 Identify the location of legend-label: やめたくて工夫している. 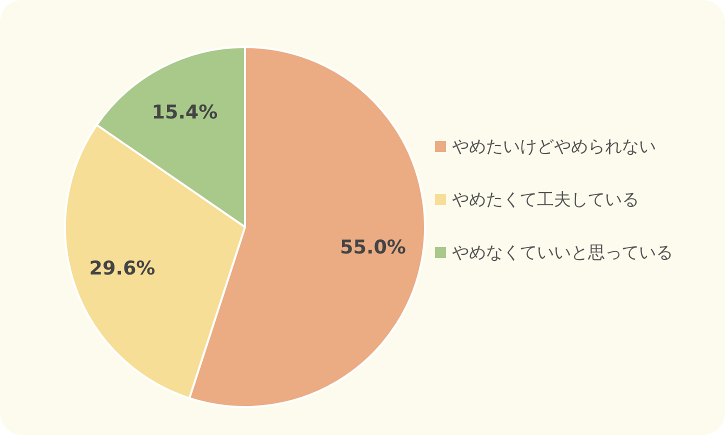
(545, 200).